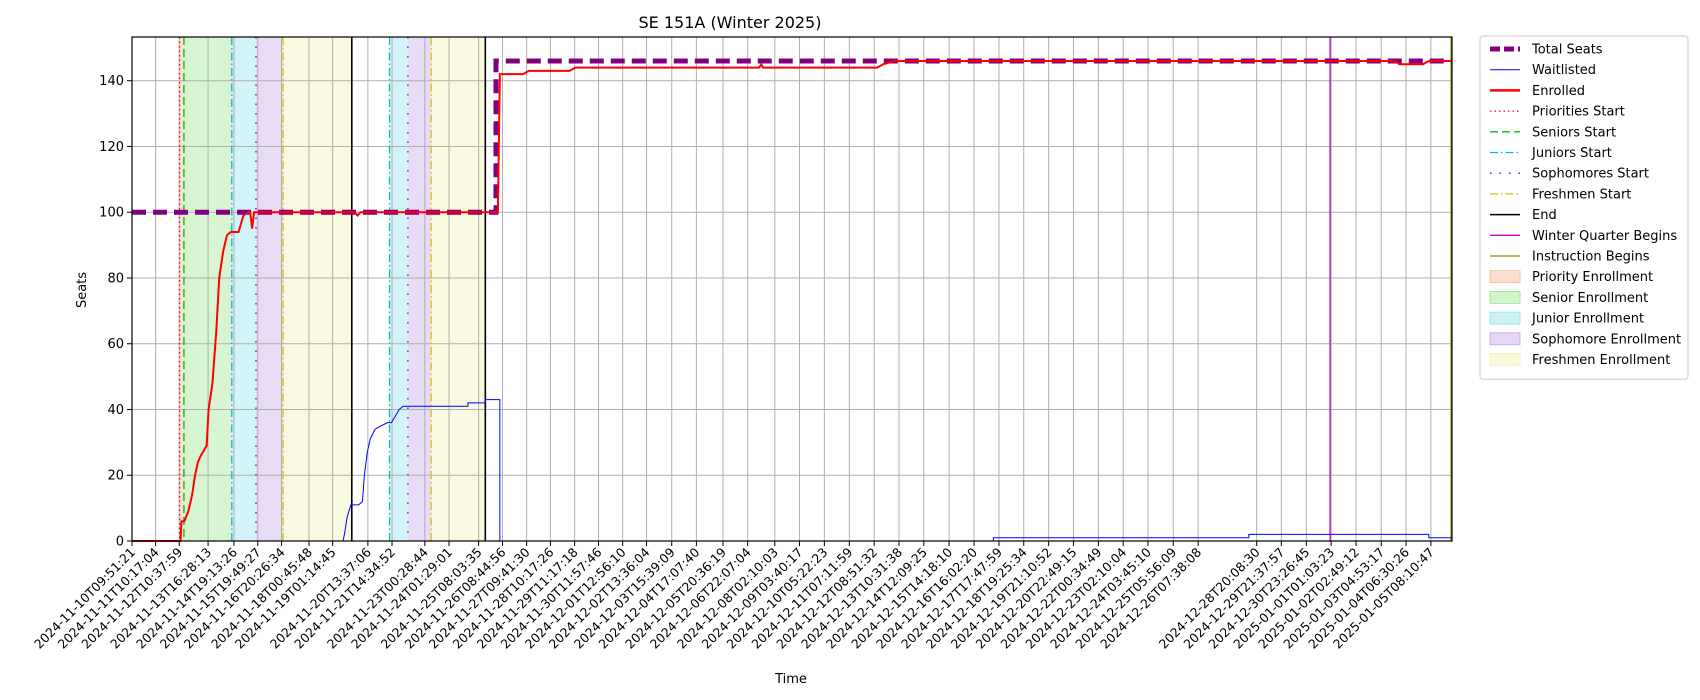 The height and width of the screenshot is (700, 1700). What do you see at coordinates (1564, 70) in the screenshot?
I see `legend-label-waitlisted: Waitlisted` at bounding box center [1564, 70].